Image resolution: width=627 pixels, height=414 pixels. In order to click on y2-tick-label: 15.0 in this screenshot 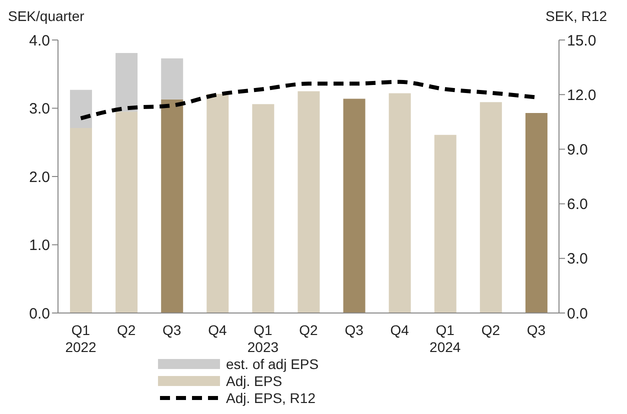, I will do `click(581, 41)`.